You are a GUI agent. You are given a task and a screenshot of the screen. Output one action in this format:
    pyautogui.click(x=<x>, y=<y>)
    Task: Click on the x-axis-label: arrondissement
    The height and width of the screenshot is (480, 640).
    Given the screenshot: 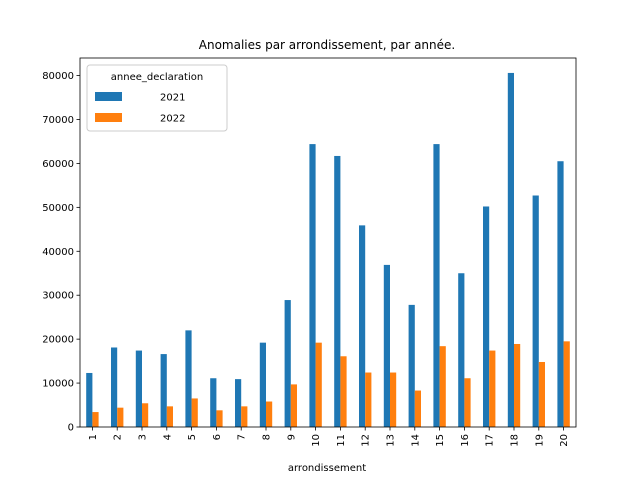 What is the action you would take?
    pyautogui.click(x=327, y=468)
    